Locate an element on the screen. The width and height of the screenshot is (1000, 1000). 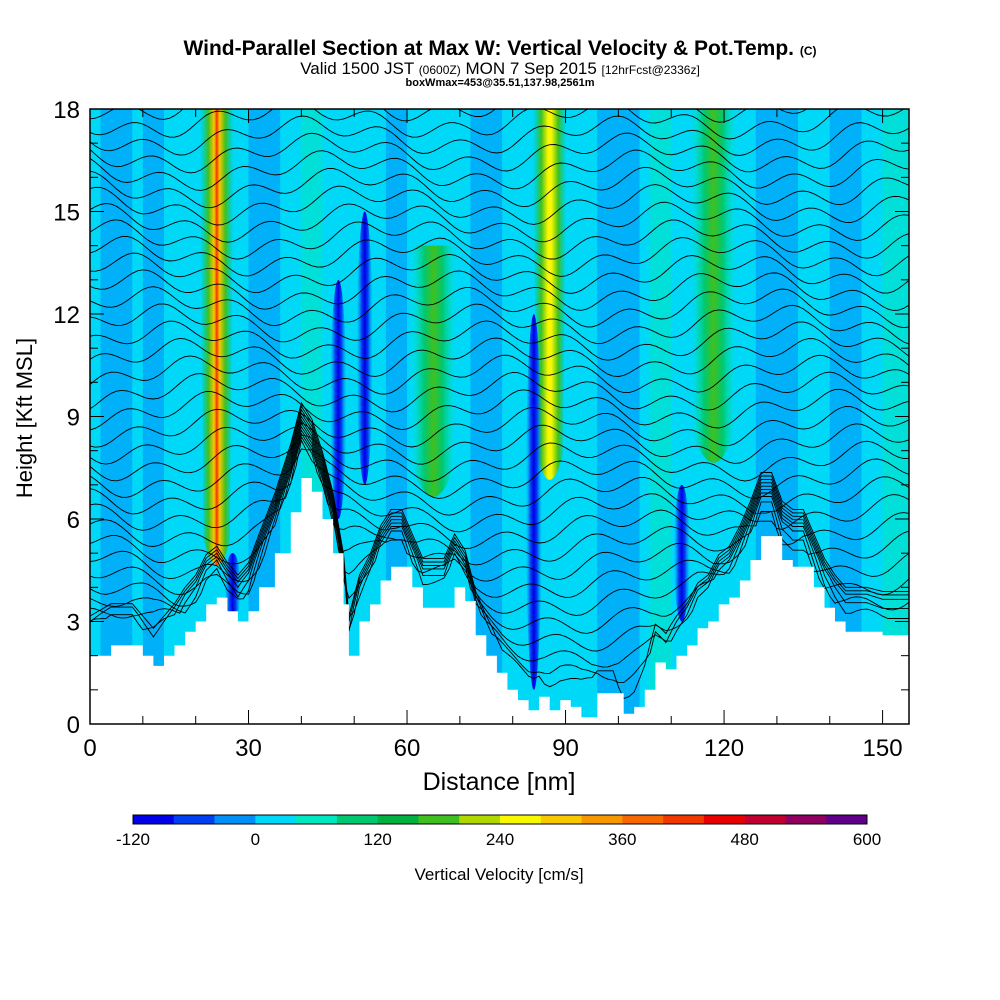
x-tick-label: 150 is located at coordinates (883, 748).